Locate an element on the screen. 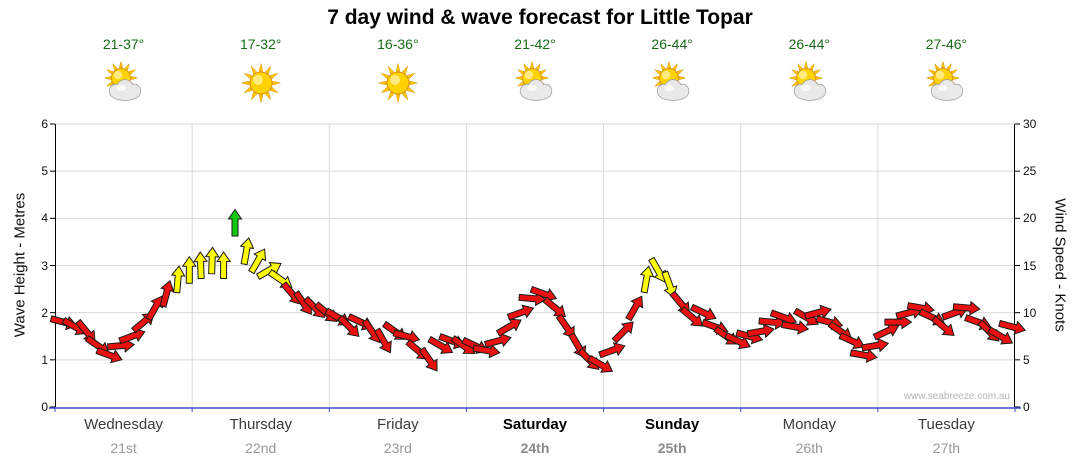  day-temperature-range: 16-36° is located at coordinates (398, 44).